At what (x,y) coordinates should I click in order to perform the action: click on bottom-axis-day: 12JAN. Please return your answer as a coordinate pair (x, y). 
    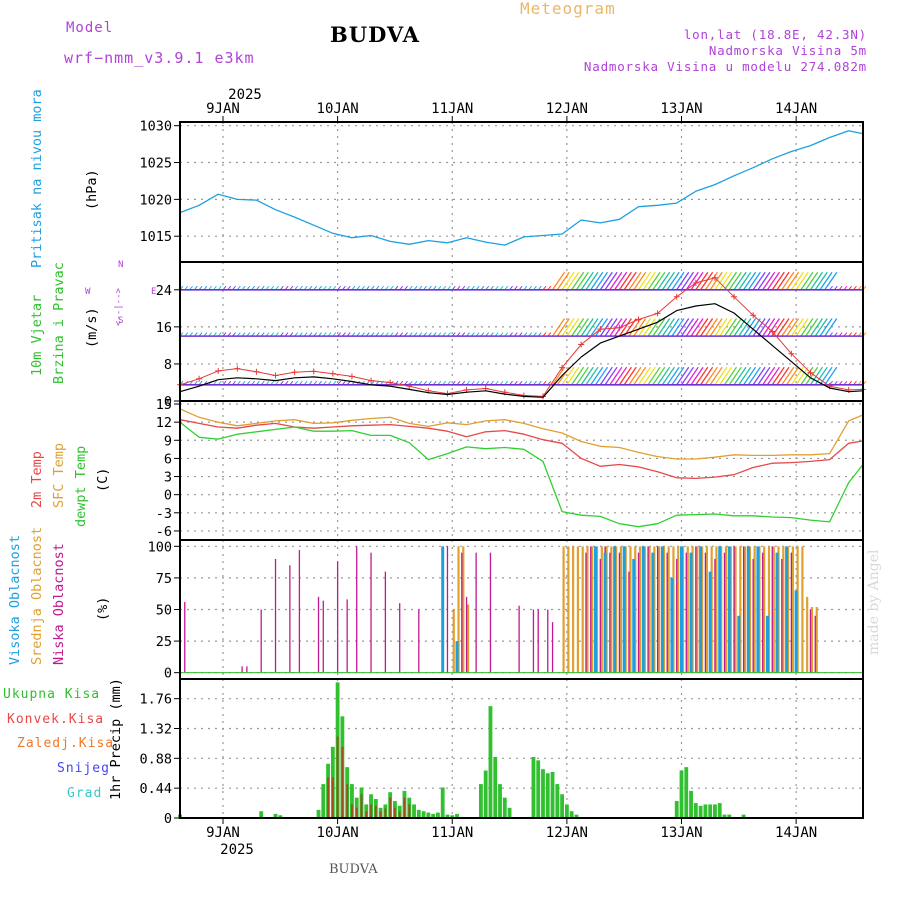
    Looking at the image, I should click on (567, 833).